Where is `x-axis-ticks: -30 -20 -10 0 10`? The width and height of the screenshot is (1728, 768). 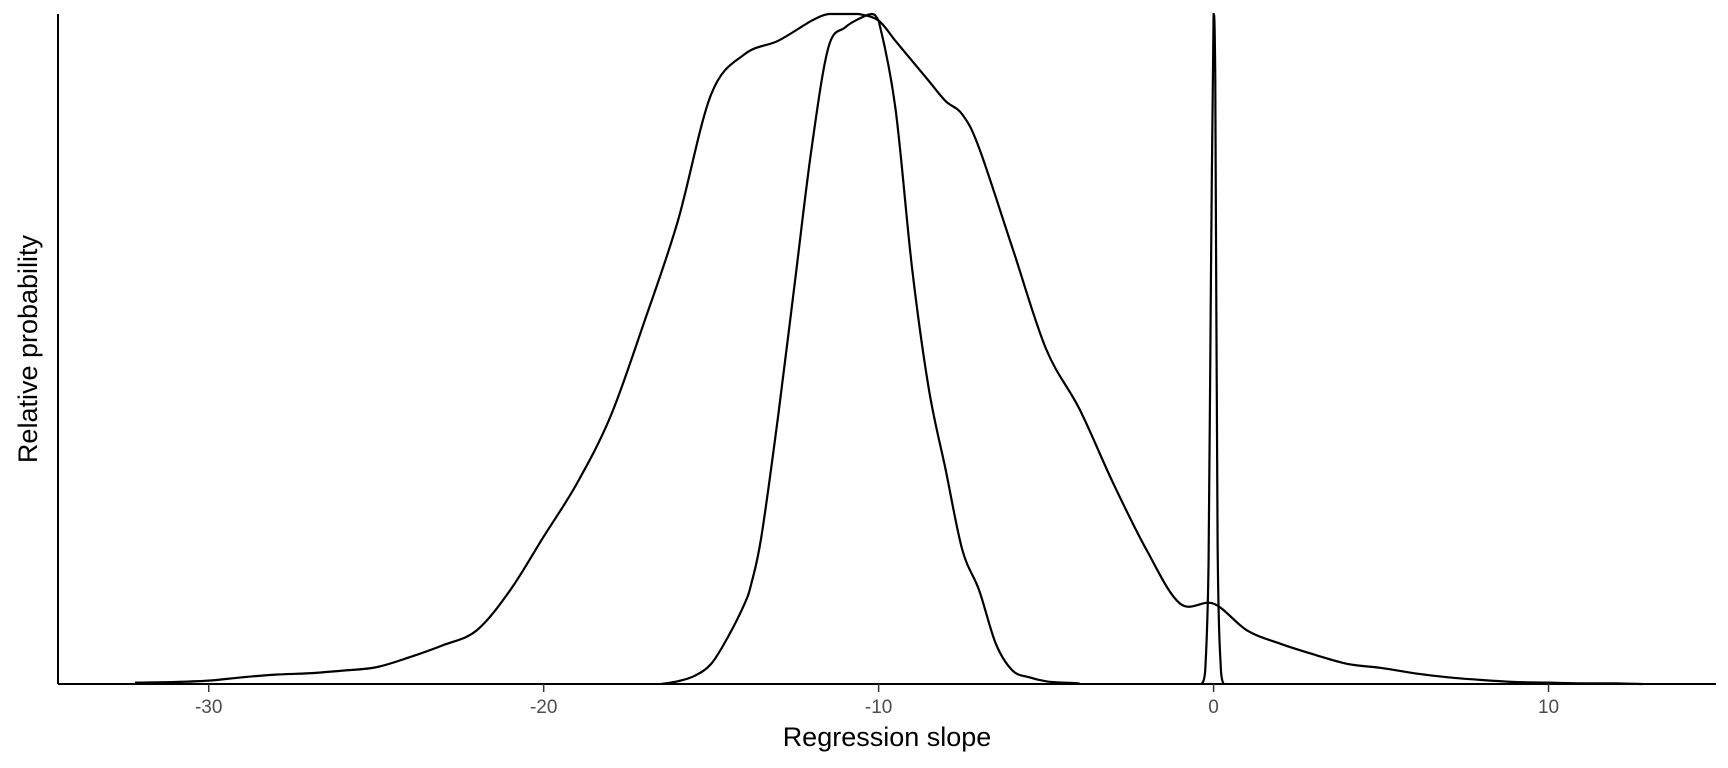 x-axis-ticks: -30 -20 -10 0 10 is located at coordinates (877, 701).